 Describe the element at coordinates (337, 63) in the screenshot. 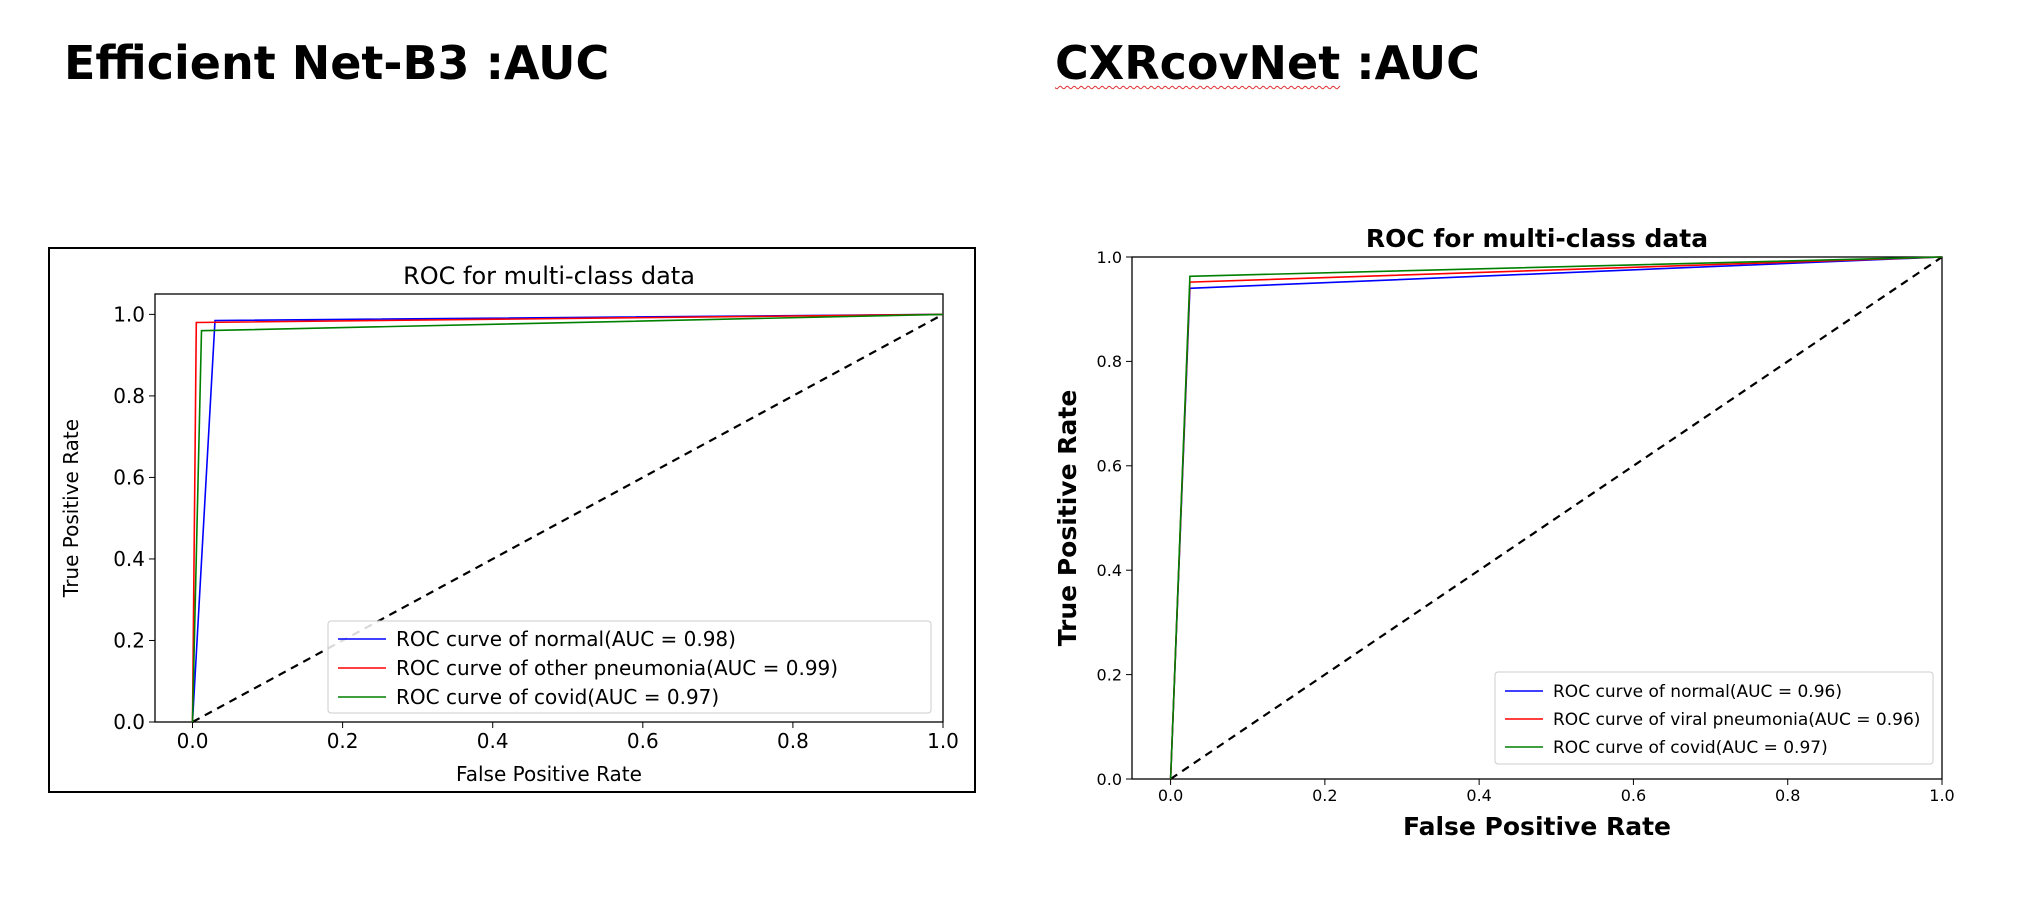

I see `heading-efficientnet: Efficient Net-B3 :AUC` at that location.